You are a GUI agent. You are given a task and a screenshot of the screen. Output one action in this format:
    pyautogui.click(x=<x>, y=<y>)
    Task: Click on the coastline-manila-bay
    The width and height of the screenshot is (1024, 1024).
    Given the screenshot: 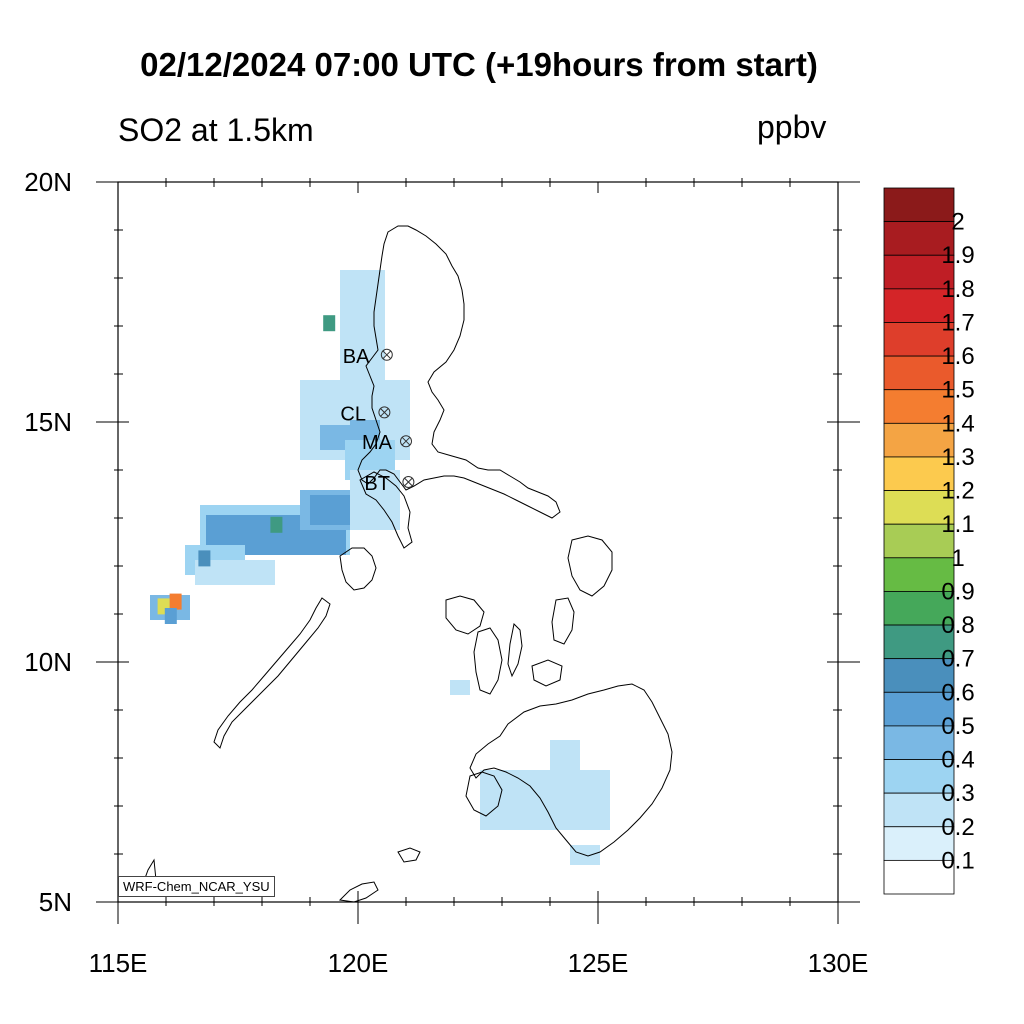 What is the action you would take?
    pyautogui.click(x=386, y=510)
    